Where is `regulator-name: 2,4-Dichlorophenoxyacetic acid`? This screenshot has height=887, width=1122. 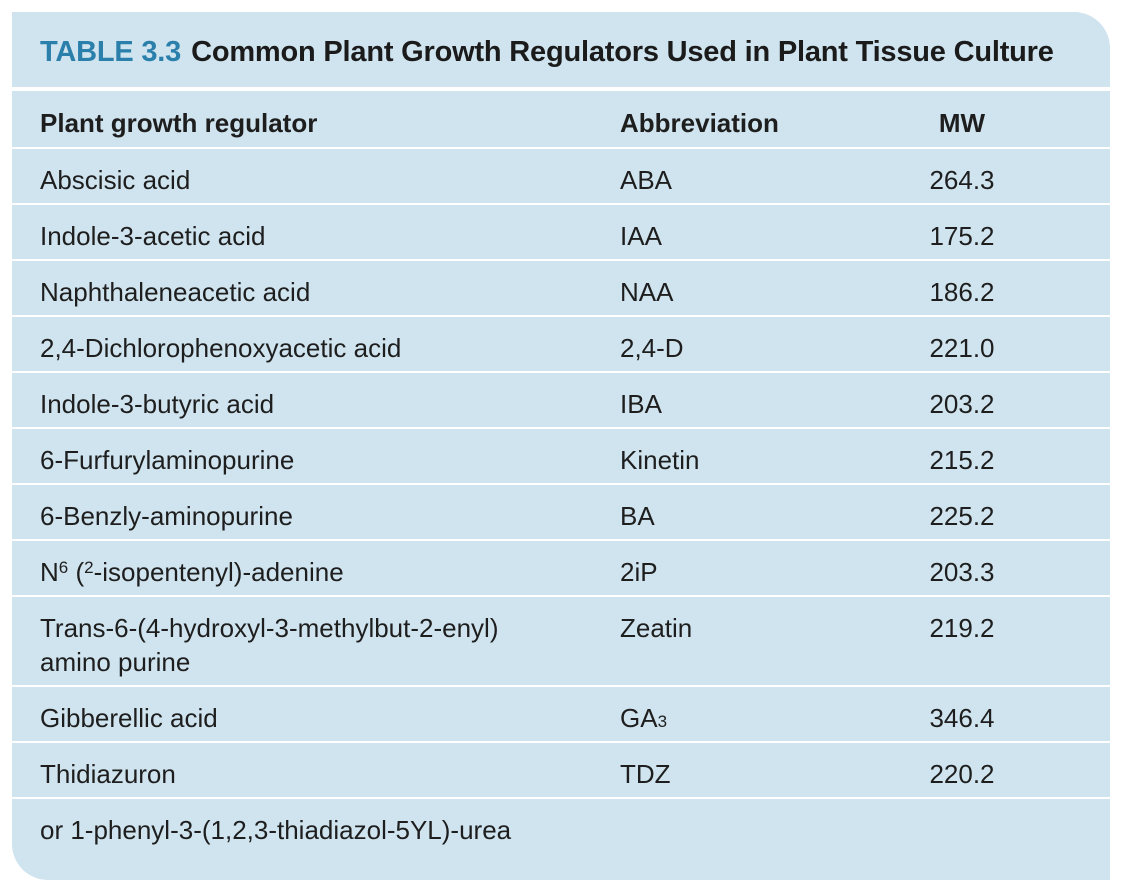
regulator-name: 2,4-Dichlorophenoxyacetic acid is located at coordinates (221, 348).